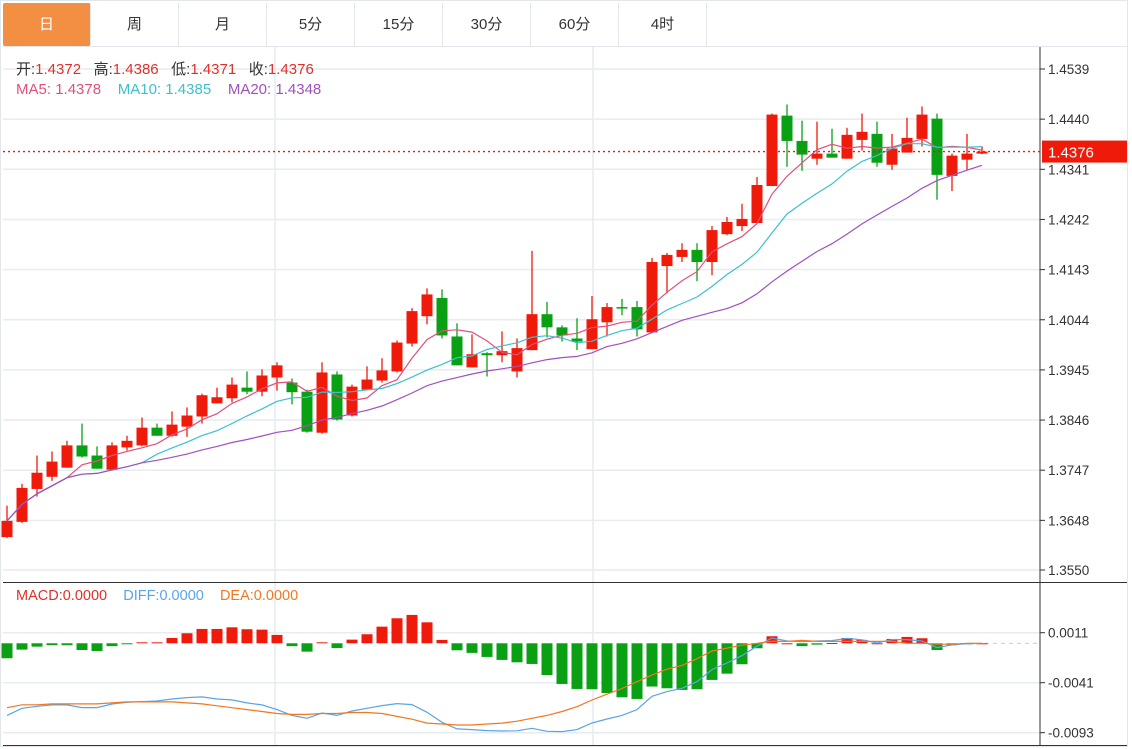  Describe the element at coordinates (135, 24) in the screenshot. I see `tab-1: 周` at that location.